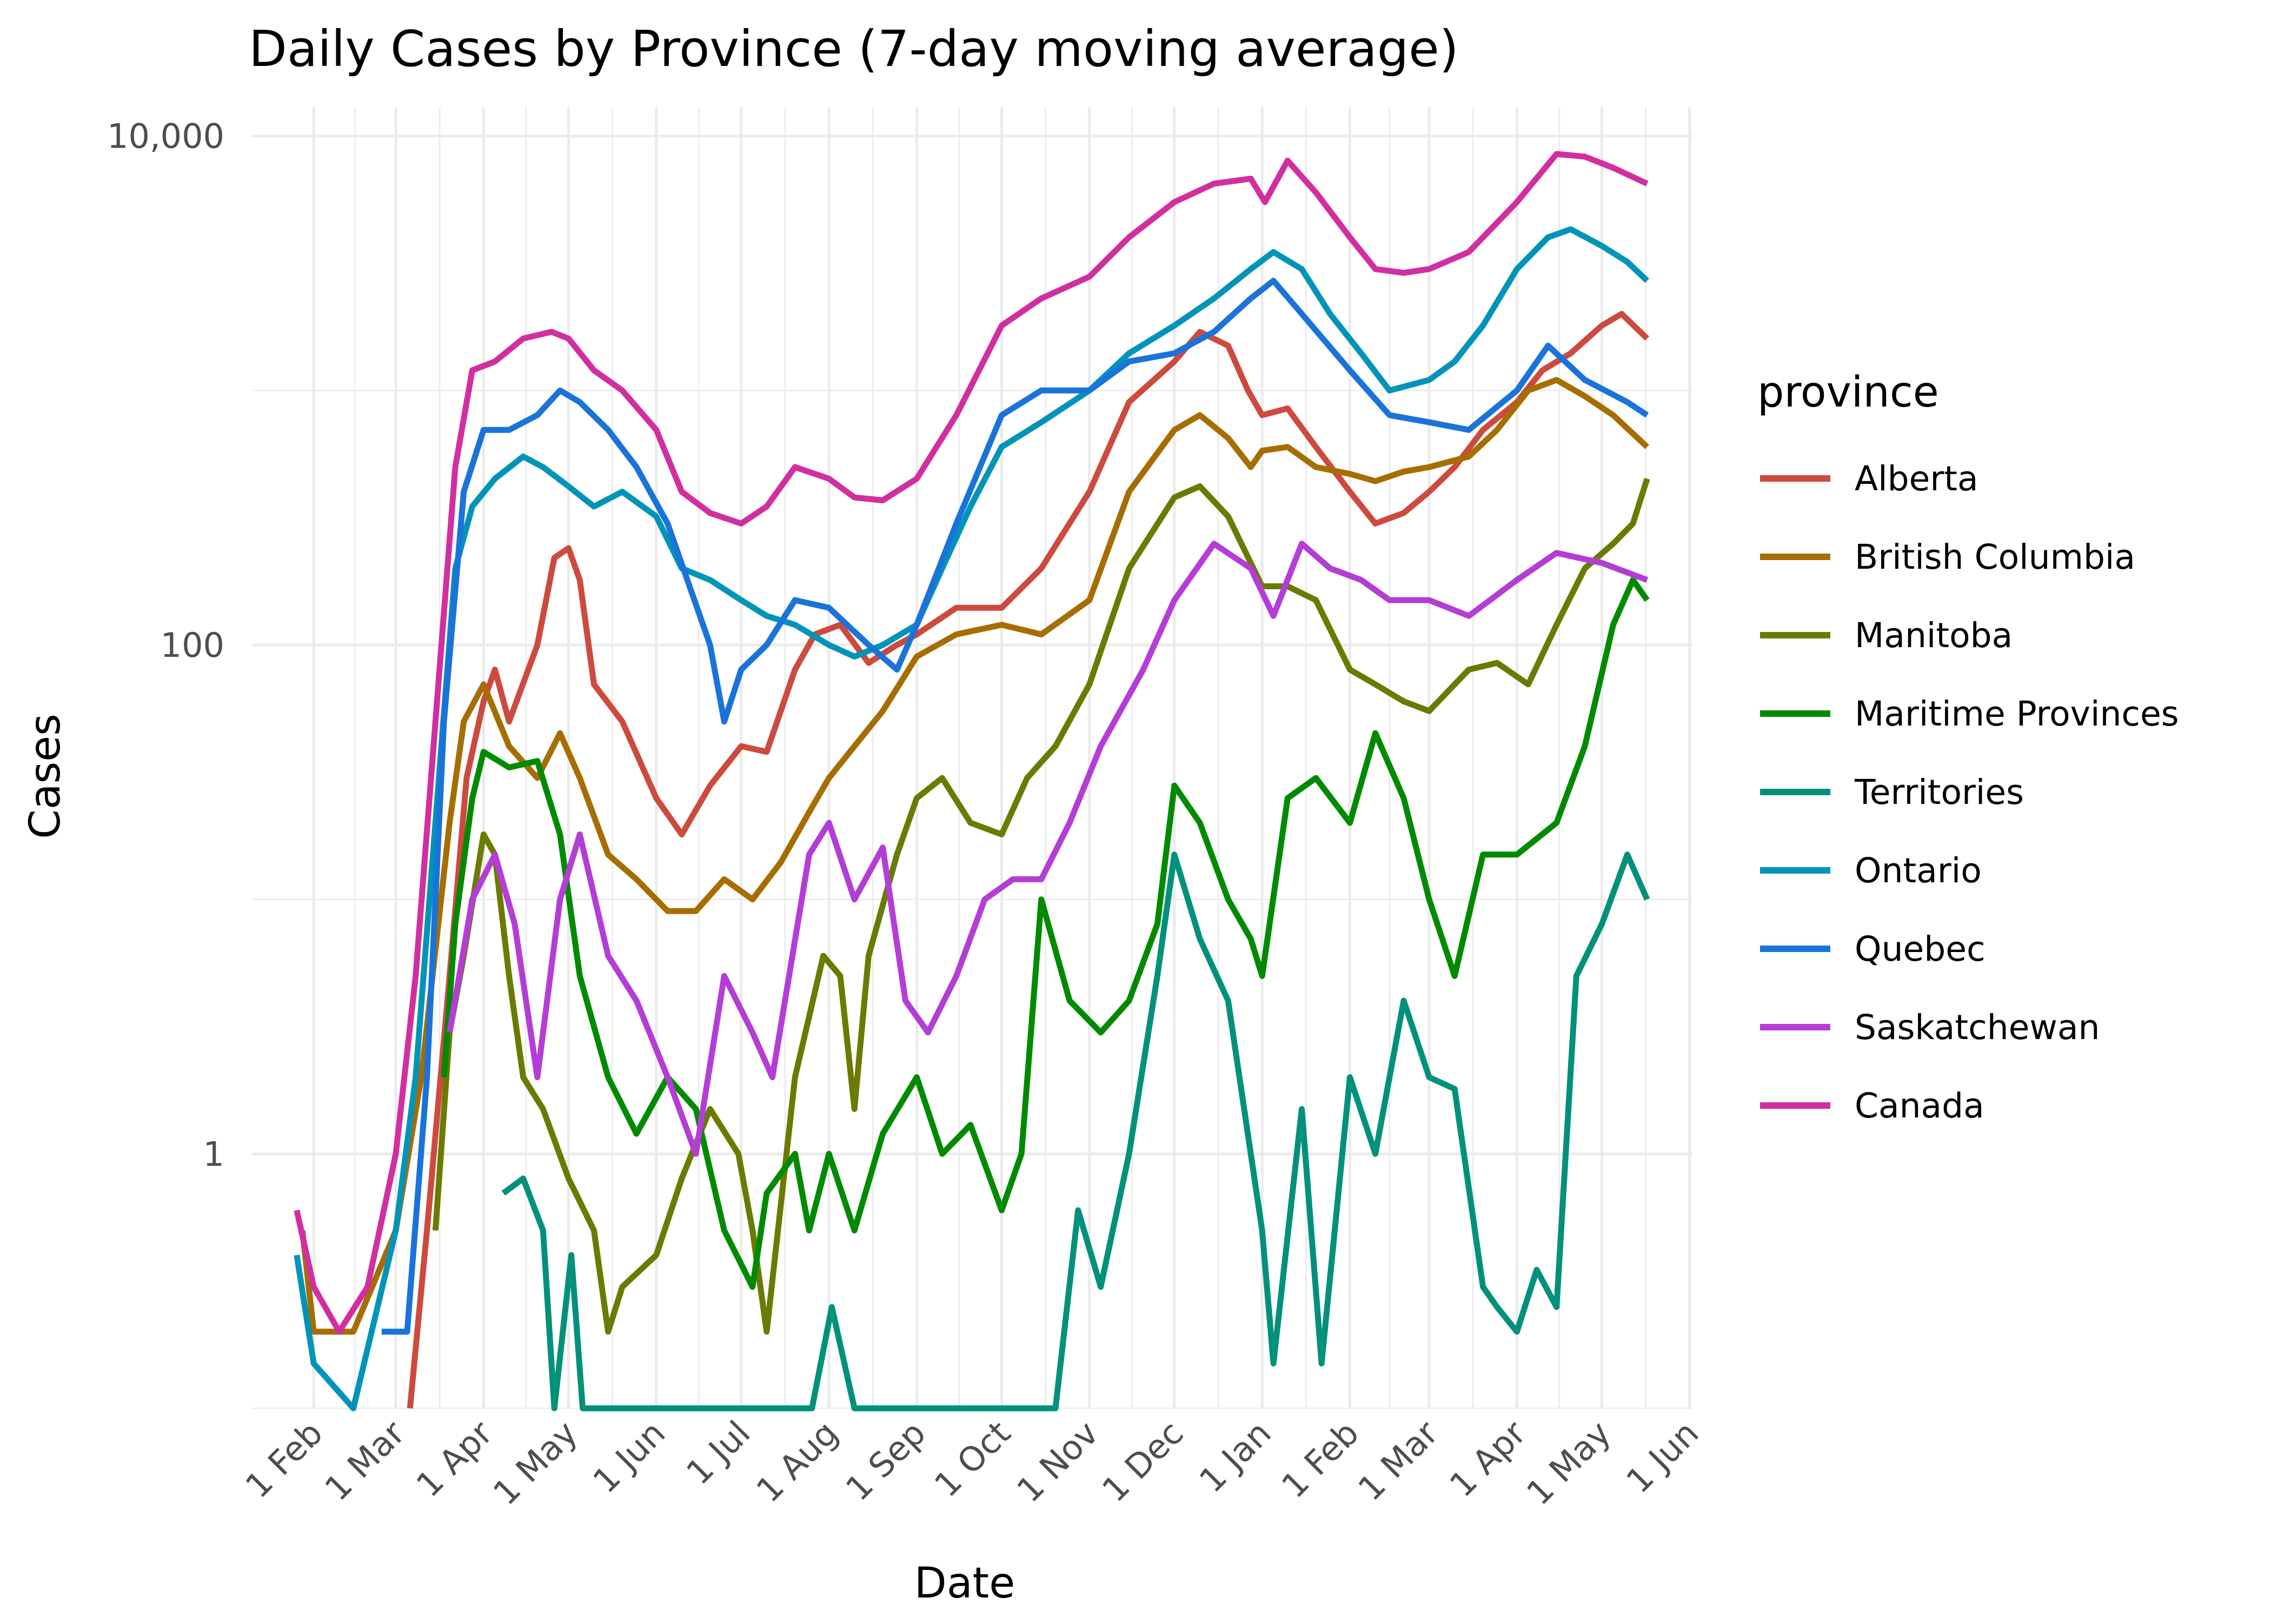 The height and width of the screenshot is (1624, 2271). What do you see at coordinates (1916, 478) in the screenshot?
I see `legend-label: Alberta` at bounding box center [1916, 478].